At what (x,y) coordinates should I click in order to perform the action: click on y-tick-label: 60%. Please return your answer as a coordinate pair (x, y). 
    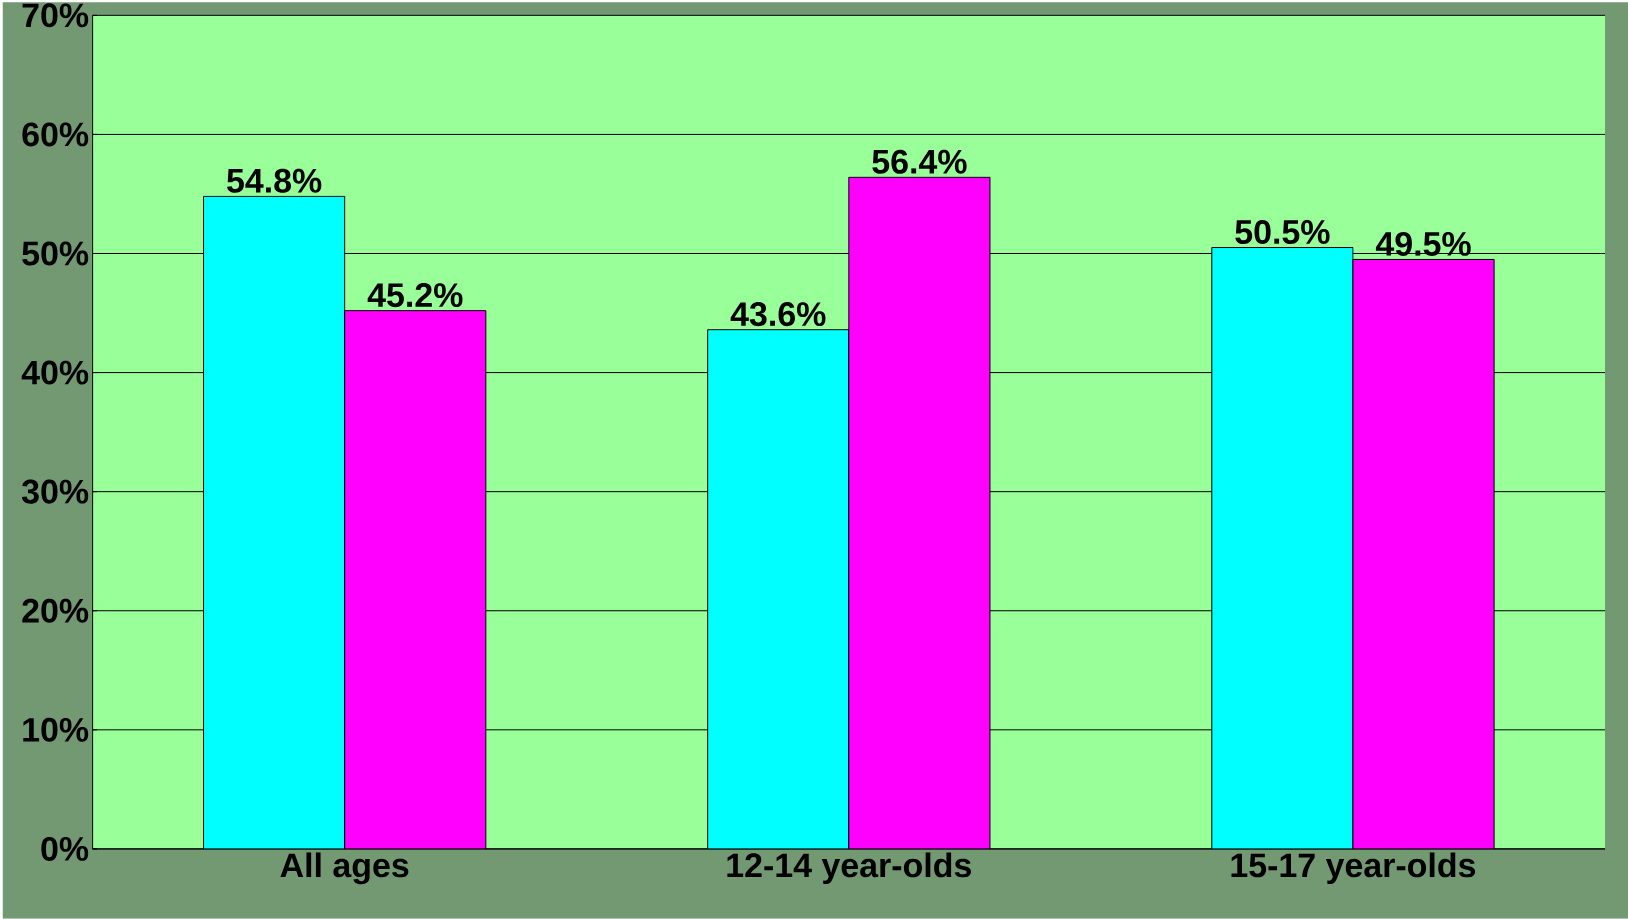
    Looking at the image, I should click on (55, 134).